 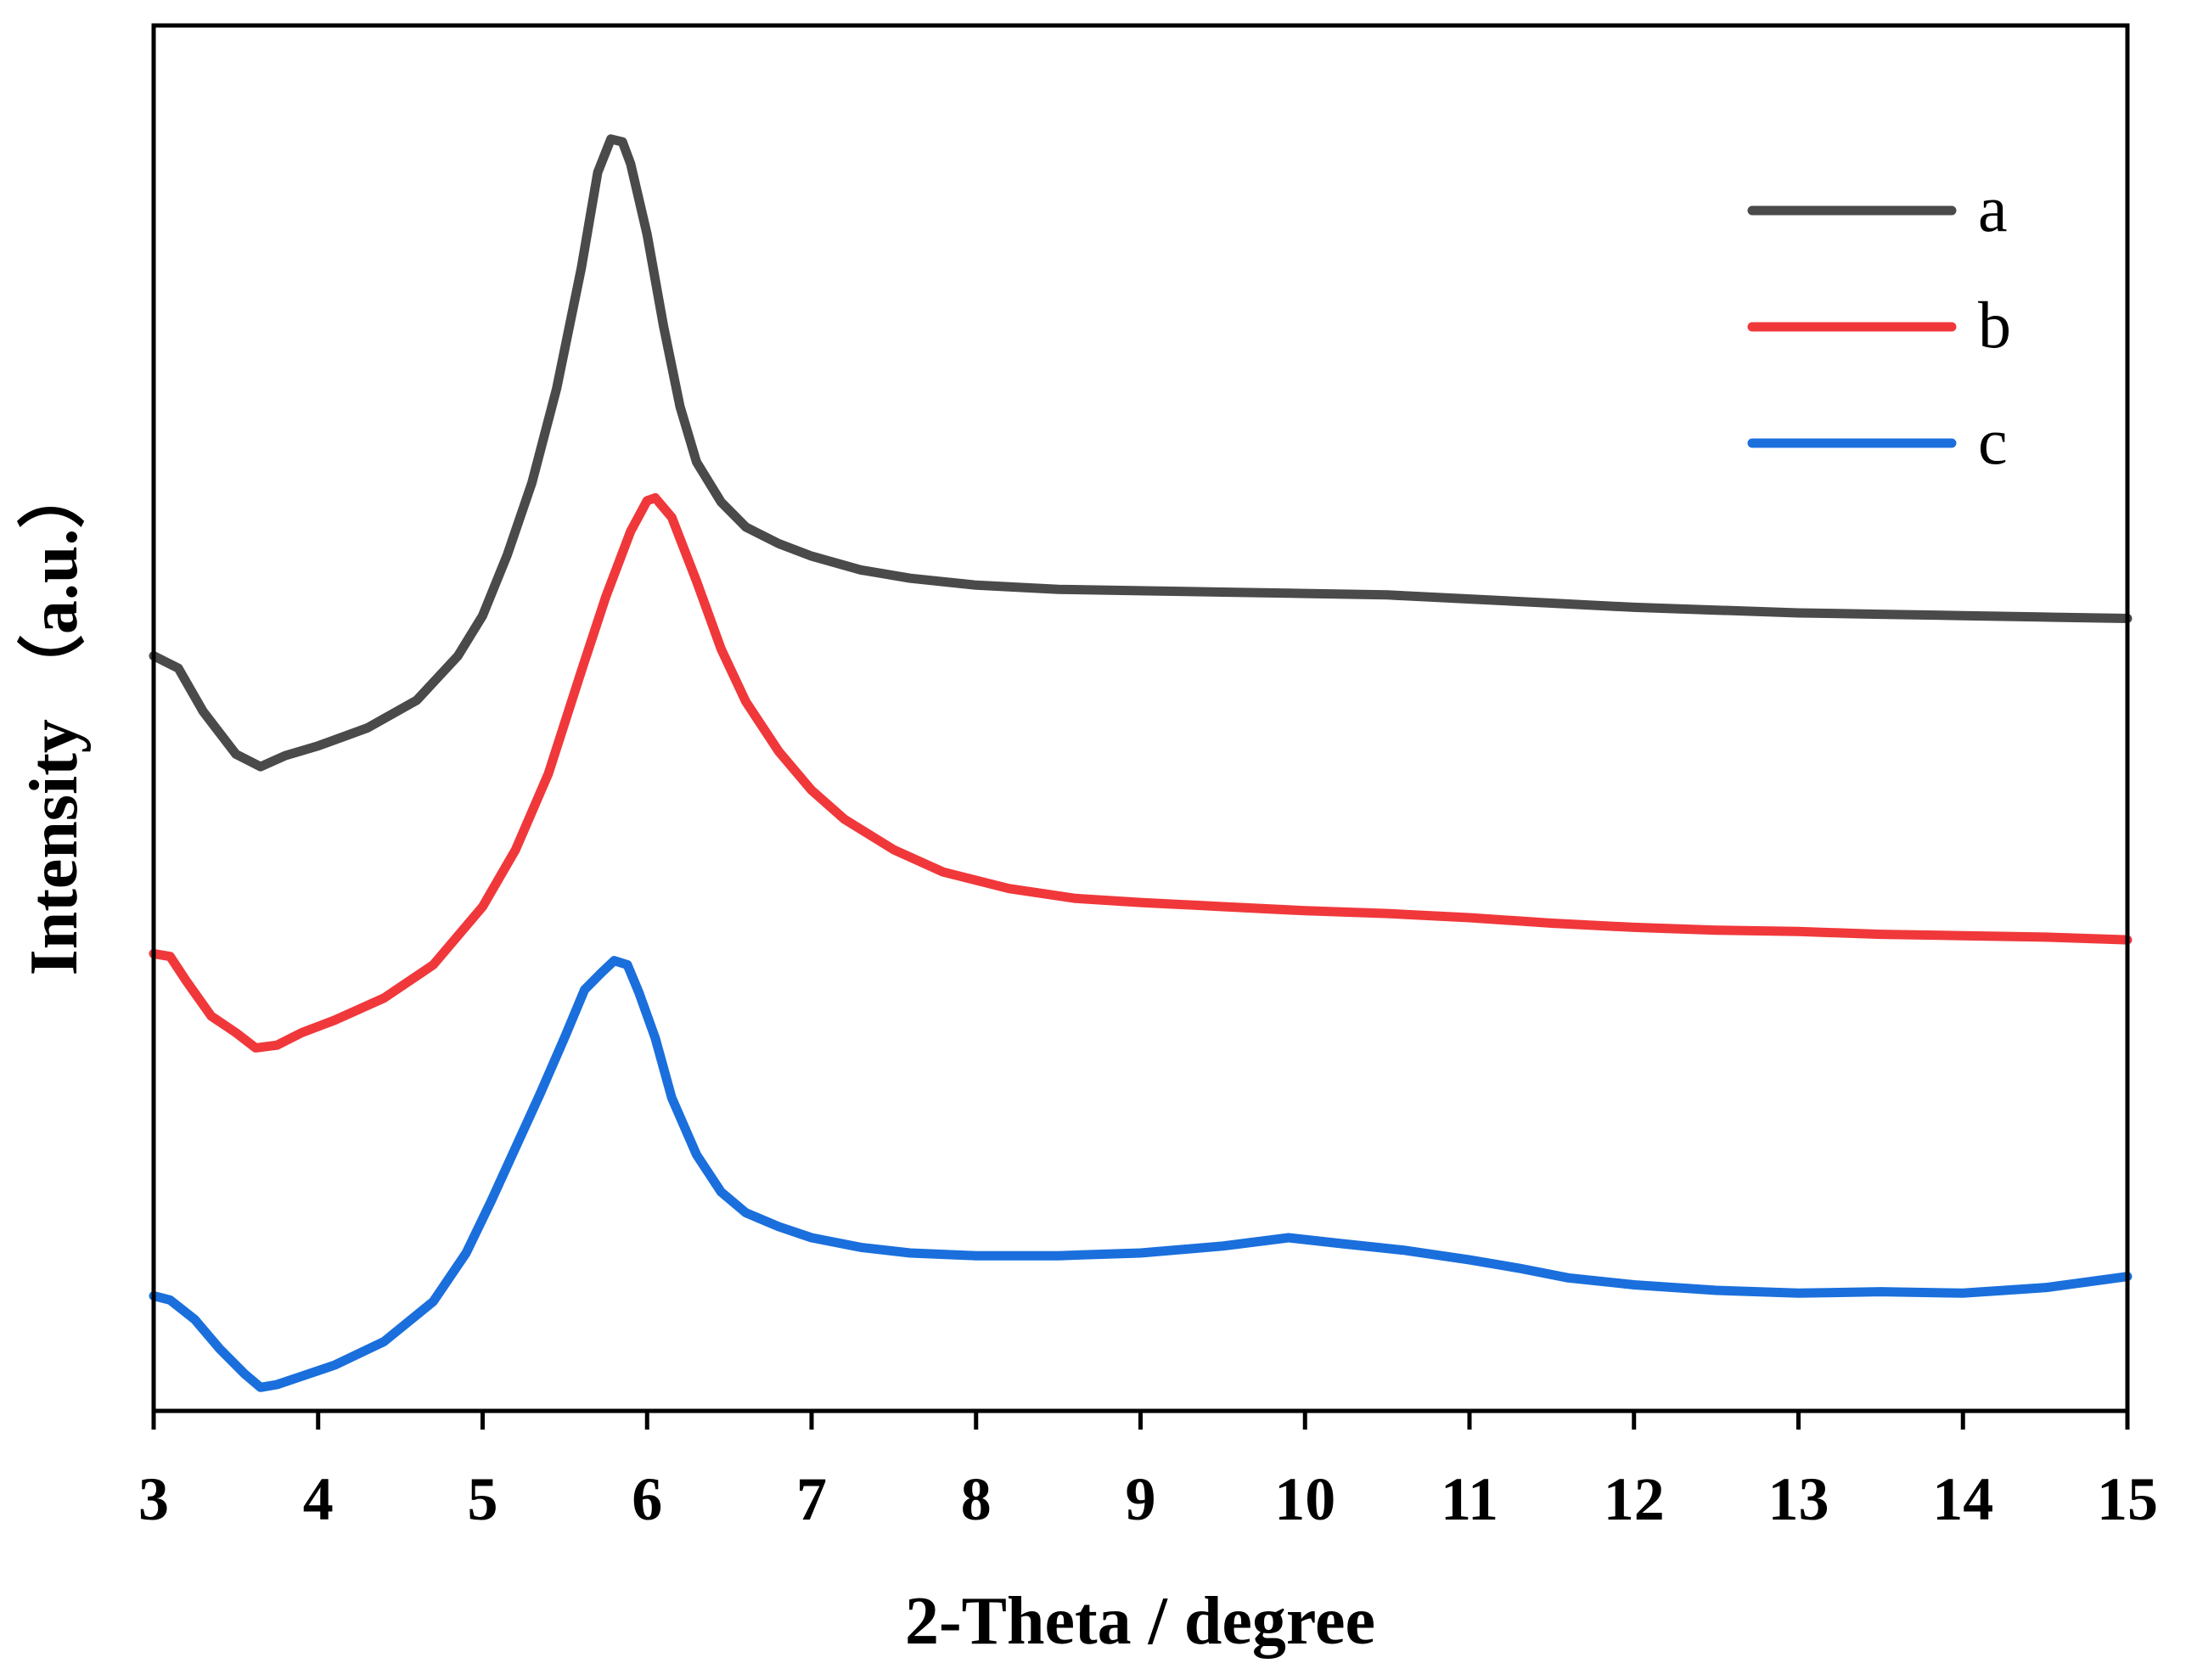 What do you see at coordinates (1993, 441) in the screenshot?
I see `legend-label-c: c` at bounding box center [1993, 441].